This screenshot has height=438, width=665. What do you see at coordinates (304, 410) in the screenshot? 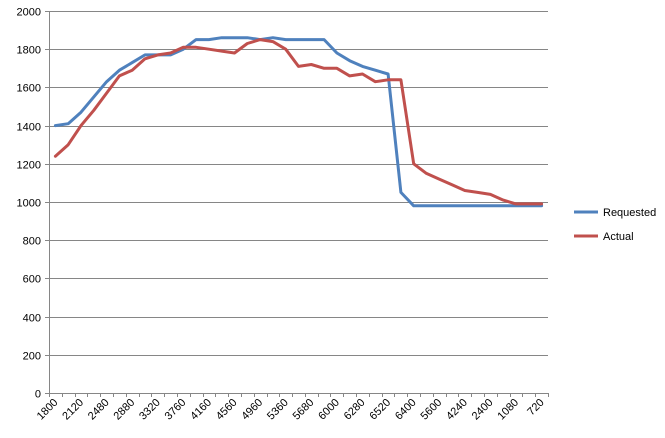
I see `x-tick-label-5680: 5680` at bounding box center [304, 410].